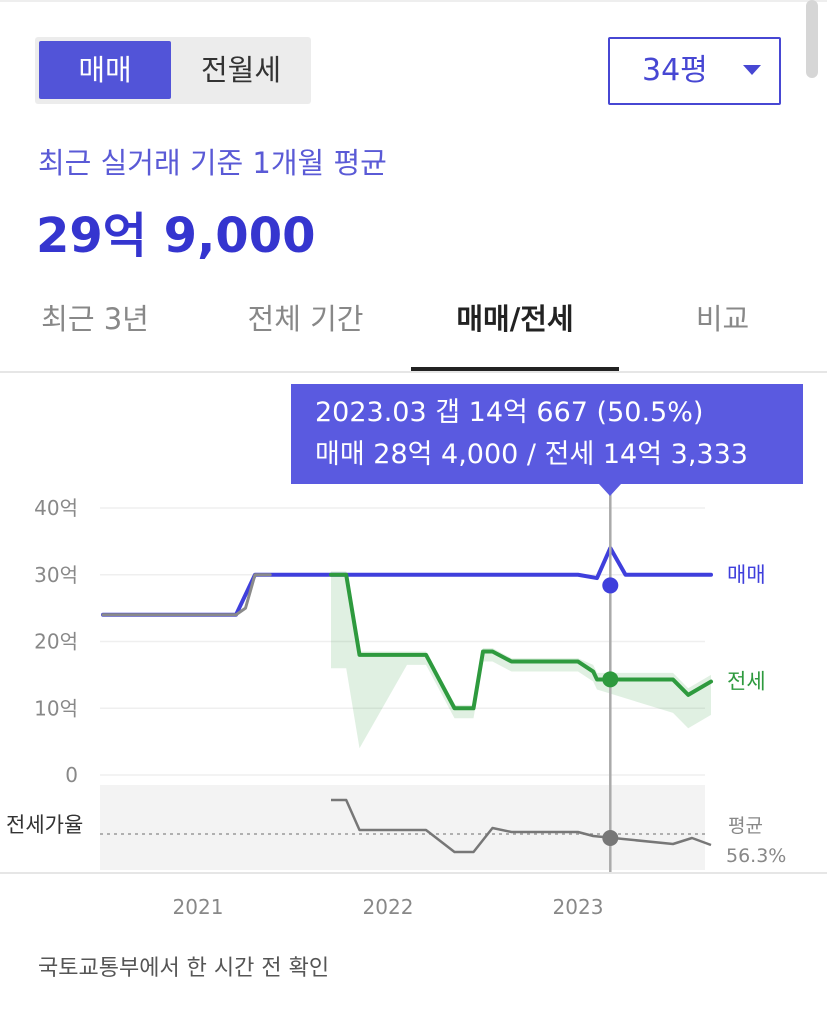 Image resolution: width=827 pixels, height=1015 pixels. I want to click on y-tick-label: 10억, so click(56, 708).